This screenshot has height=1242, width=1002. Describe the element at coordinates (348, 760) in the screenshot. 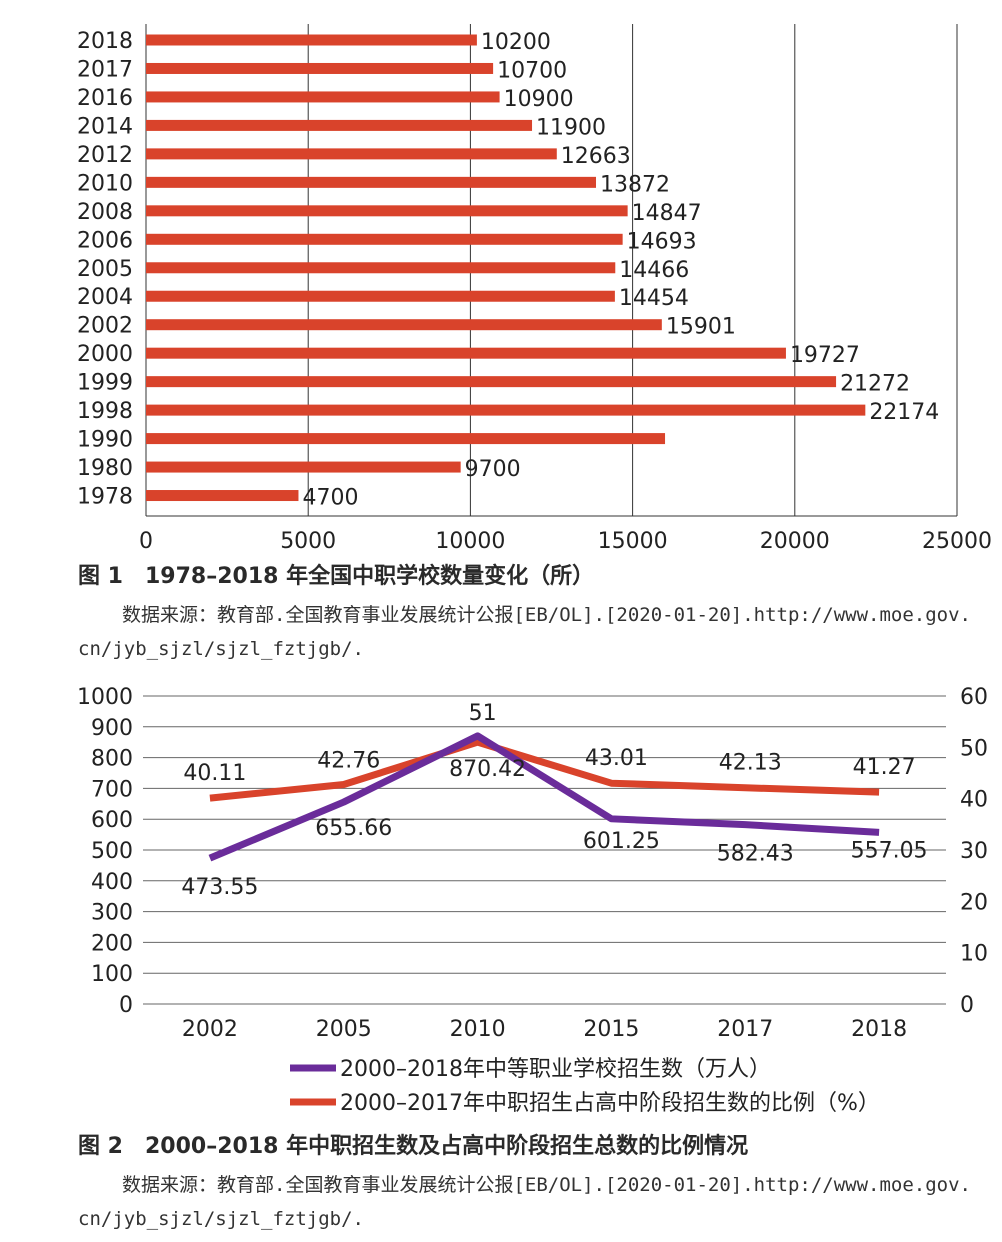

I see `series-2-data-label: 42.76` at that location.